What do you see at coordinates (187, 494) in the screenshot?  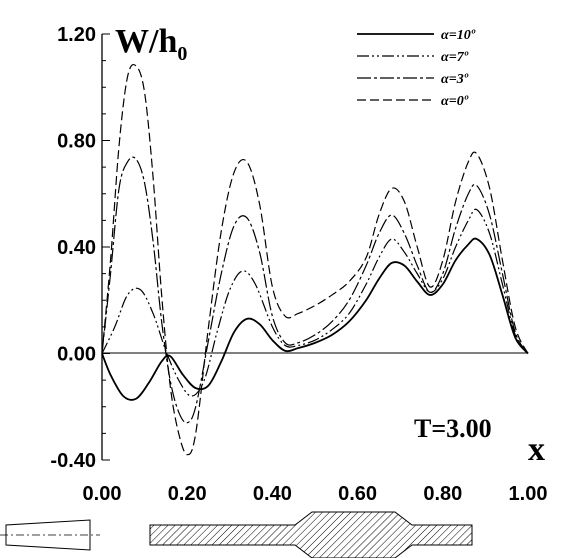 I see `x-tick-label: 0.20` at bounding box center [187, 494].